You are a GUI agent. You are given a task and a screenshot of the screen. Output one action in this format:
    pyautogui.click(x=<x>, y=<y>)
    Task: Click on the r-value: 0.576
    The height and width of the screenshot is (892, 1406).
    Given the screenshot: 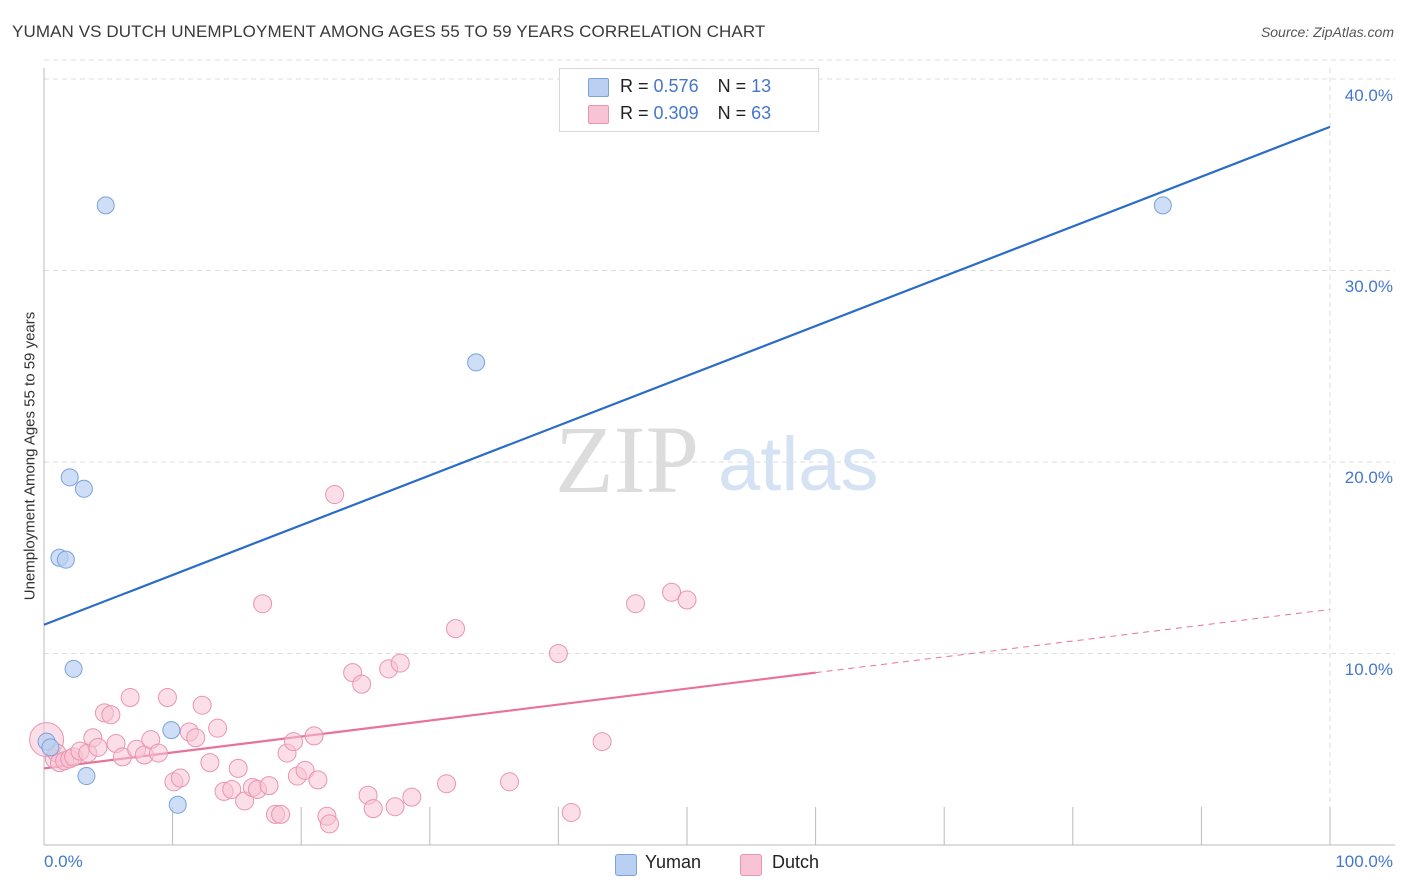 What is the action you would take?
    pyautogui.click(x=676, y=86)
    